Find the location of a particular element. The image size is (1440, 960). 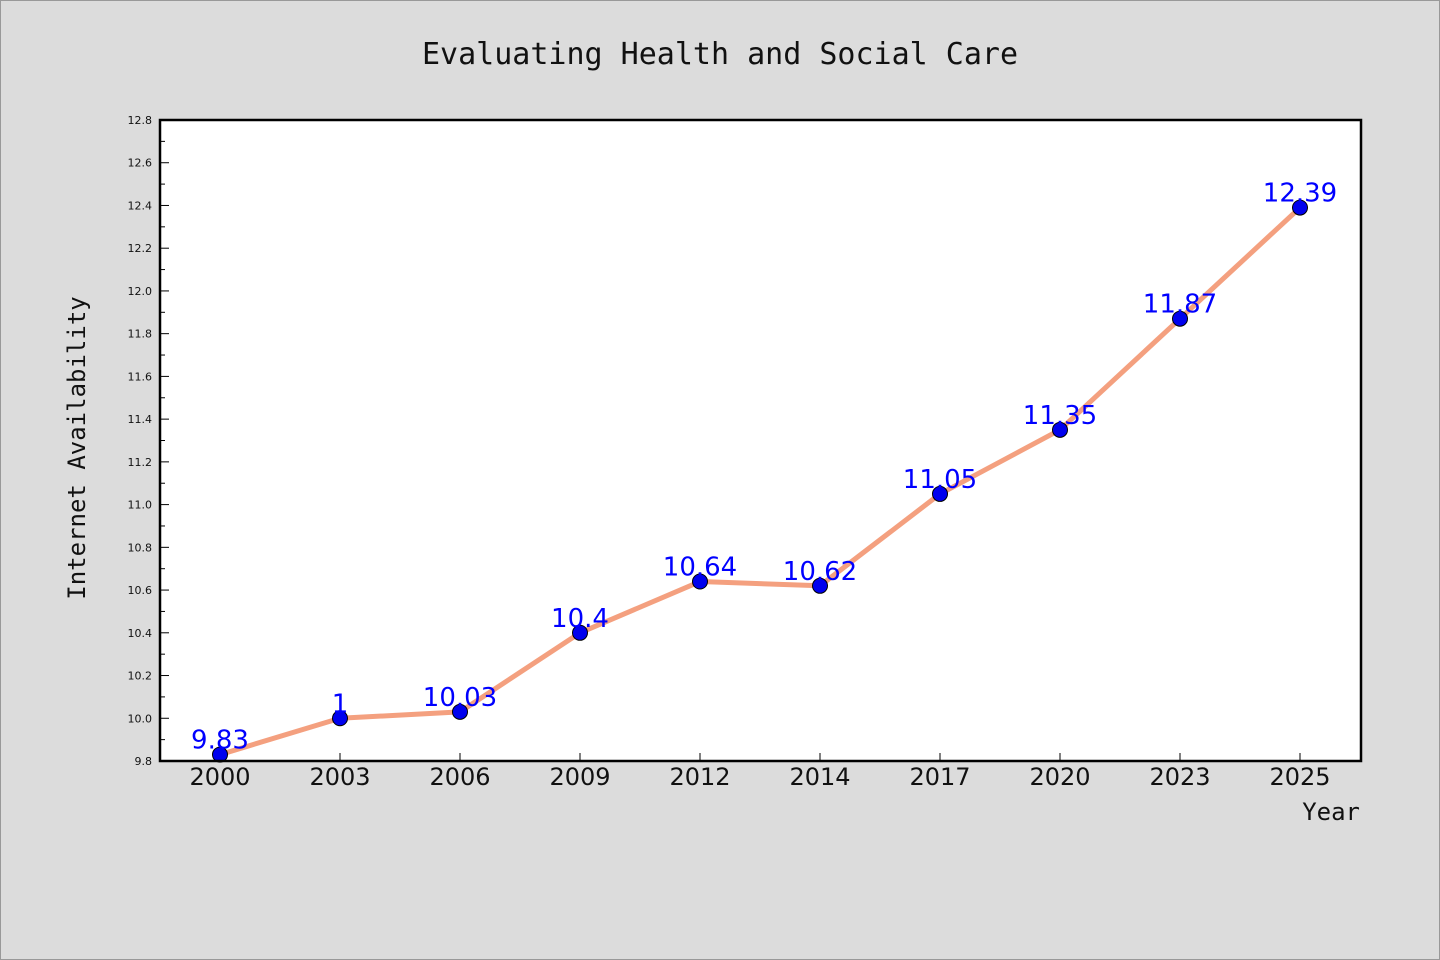

y-tick-label: 11.2 is located at coordinates (140, 462).